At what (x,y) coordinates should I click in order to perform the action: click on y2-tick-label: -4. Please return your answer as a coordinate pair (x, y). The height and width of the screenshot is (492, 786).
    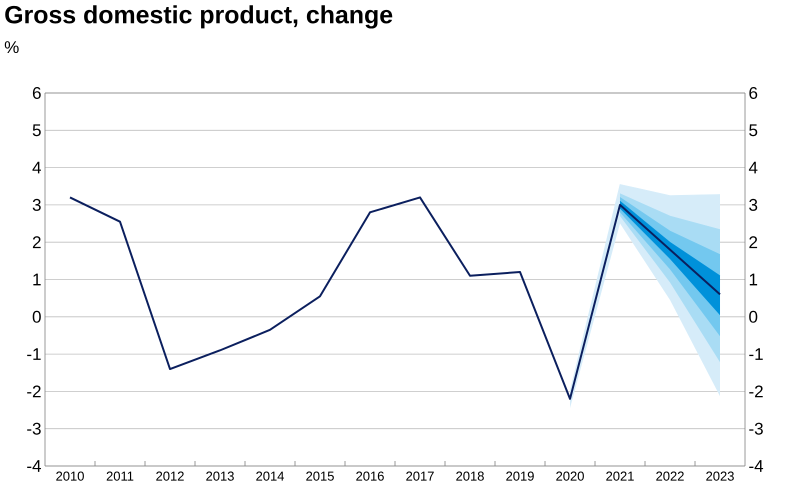
    Looking at the image, I should click on (756, 466).